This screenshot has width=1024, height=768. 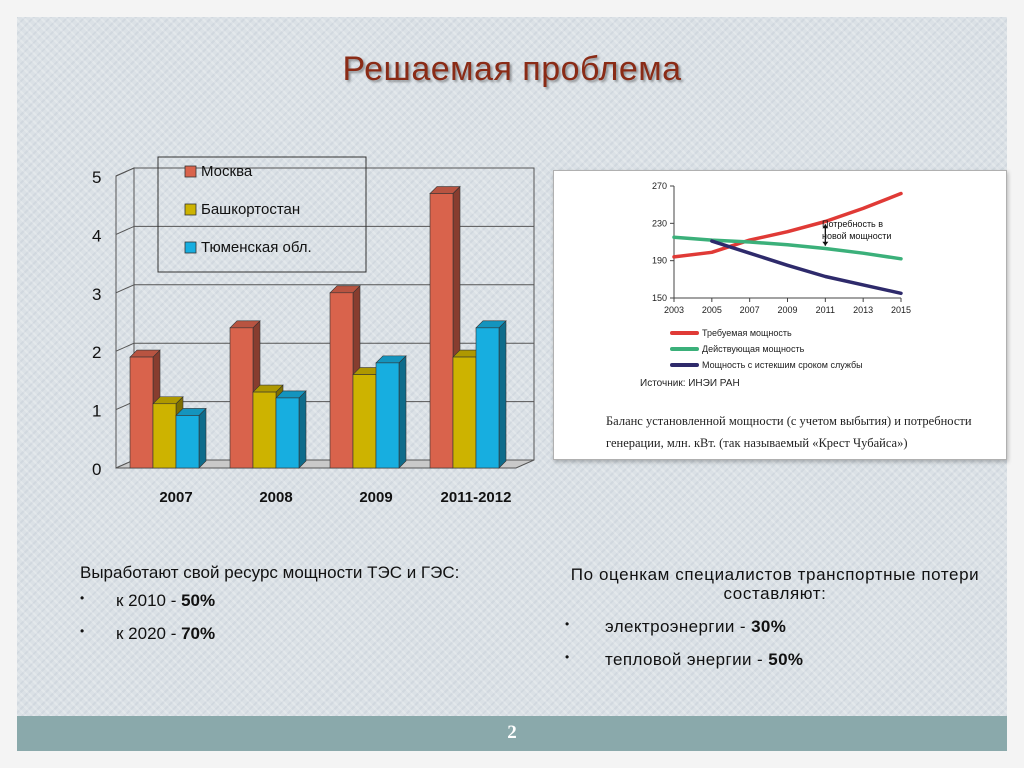 What do you see at coordinates (149, 600) in the screenshot?
I see `list-item-label: к 2010 -` at bounding box center [149, 600].